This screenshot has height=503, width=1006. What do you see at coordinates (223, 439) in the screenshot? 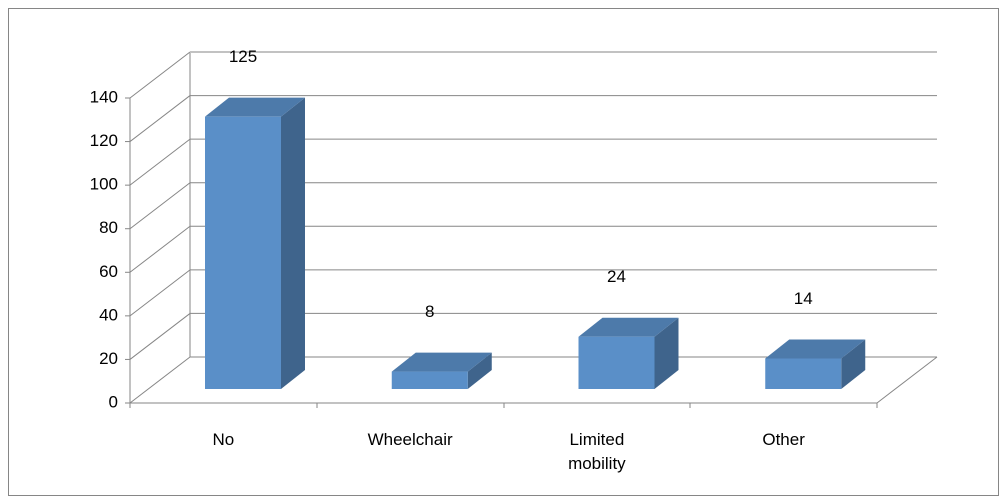
I see `x-tick-label: No` at bounding box center [223, 439].